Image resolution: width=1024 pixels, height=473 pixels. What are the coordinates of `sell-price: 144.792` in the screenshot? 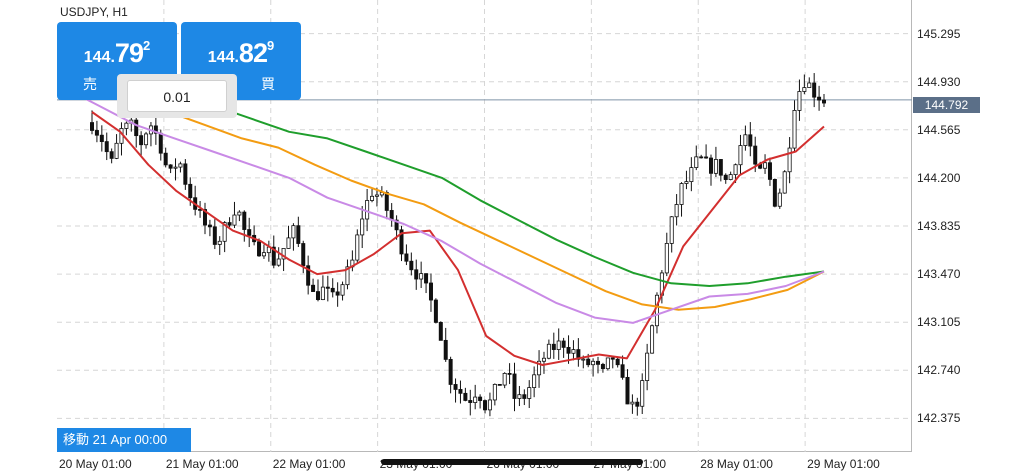 It's located at (117, 53).